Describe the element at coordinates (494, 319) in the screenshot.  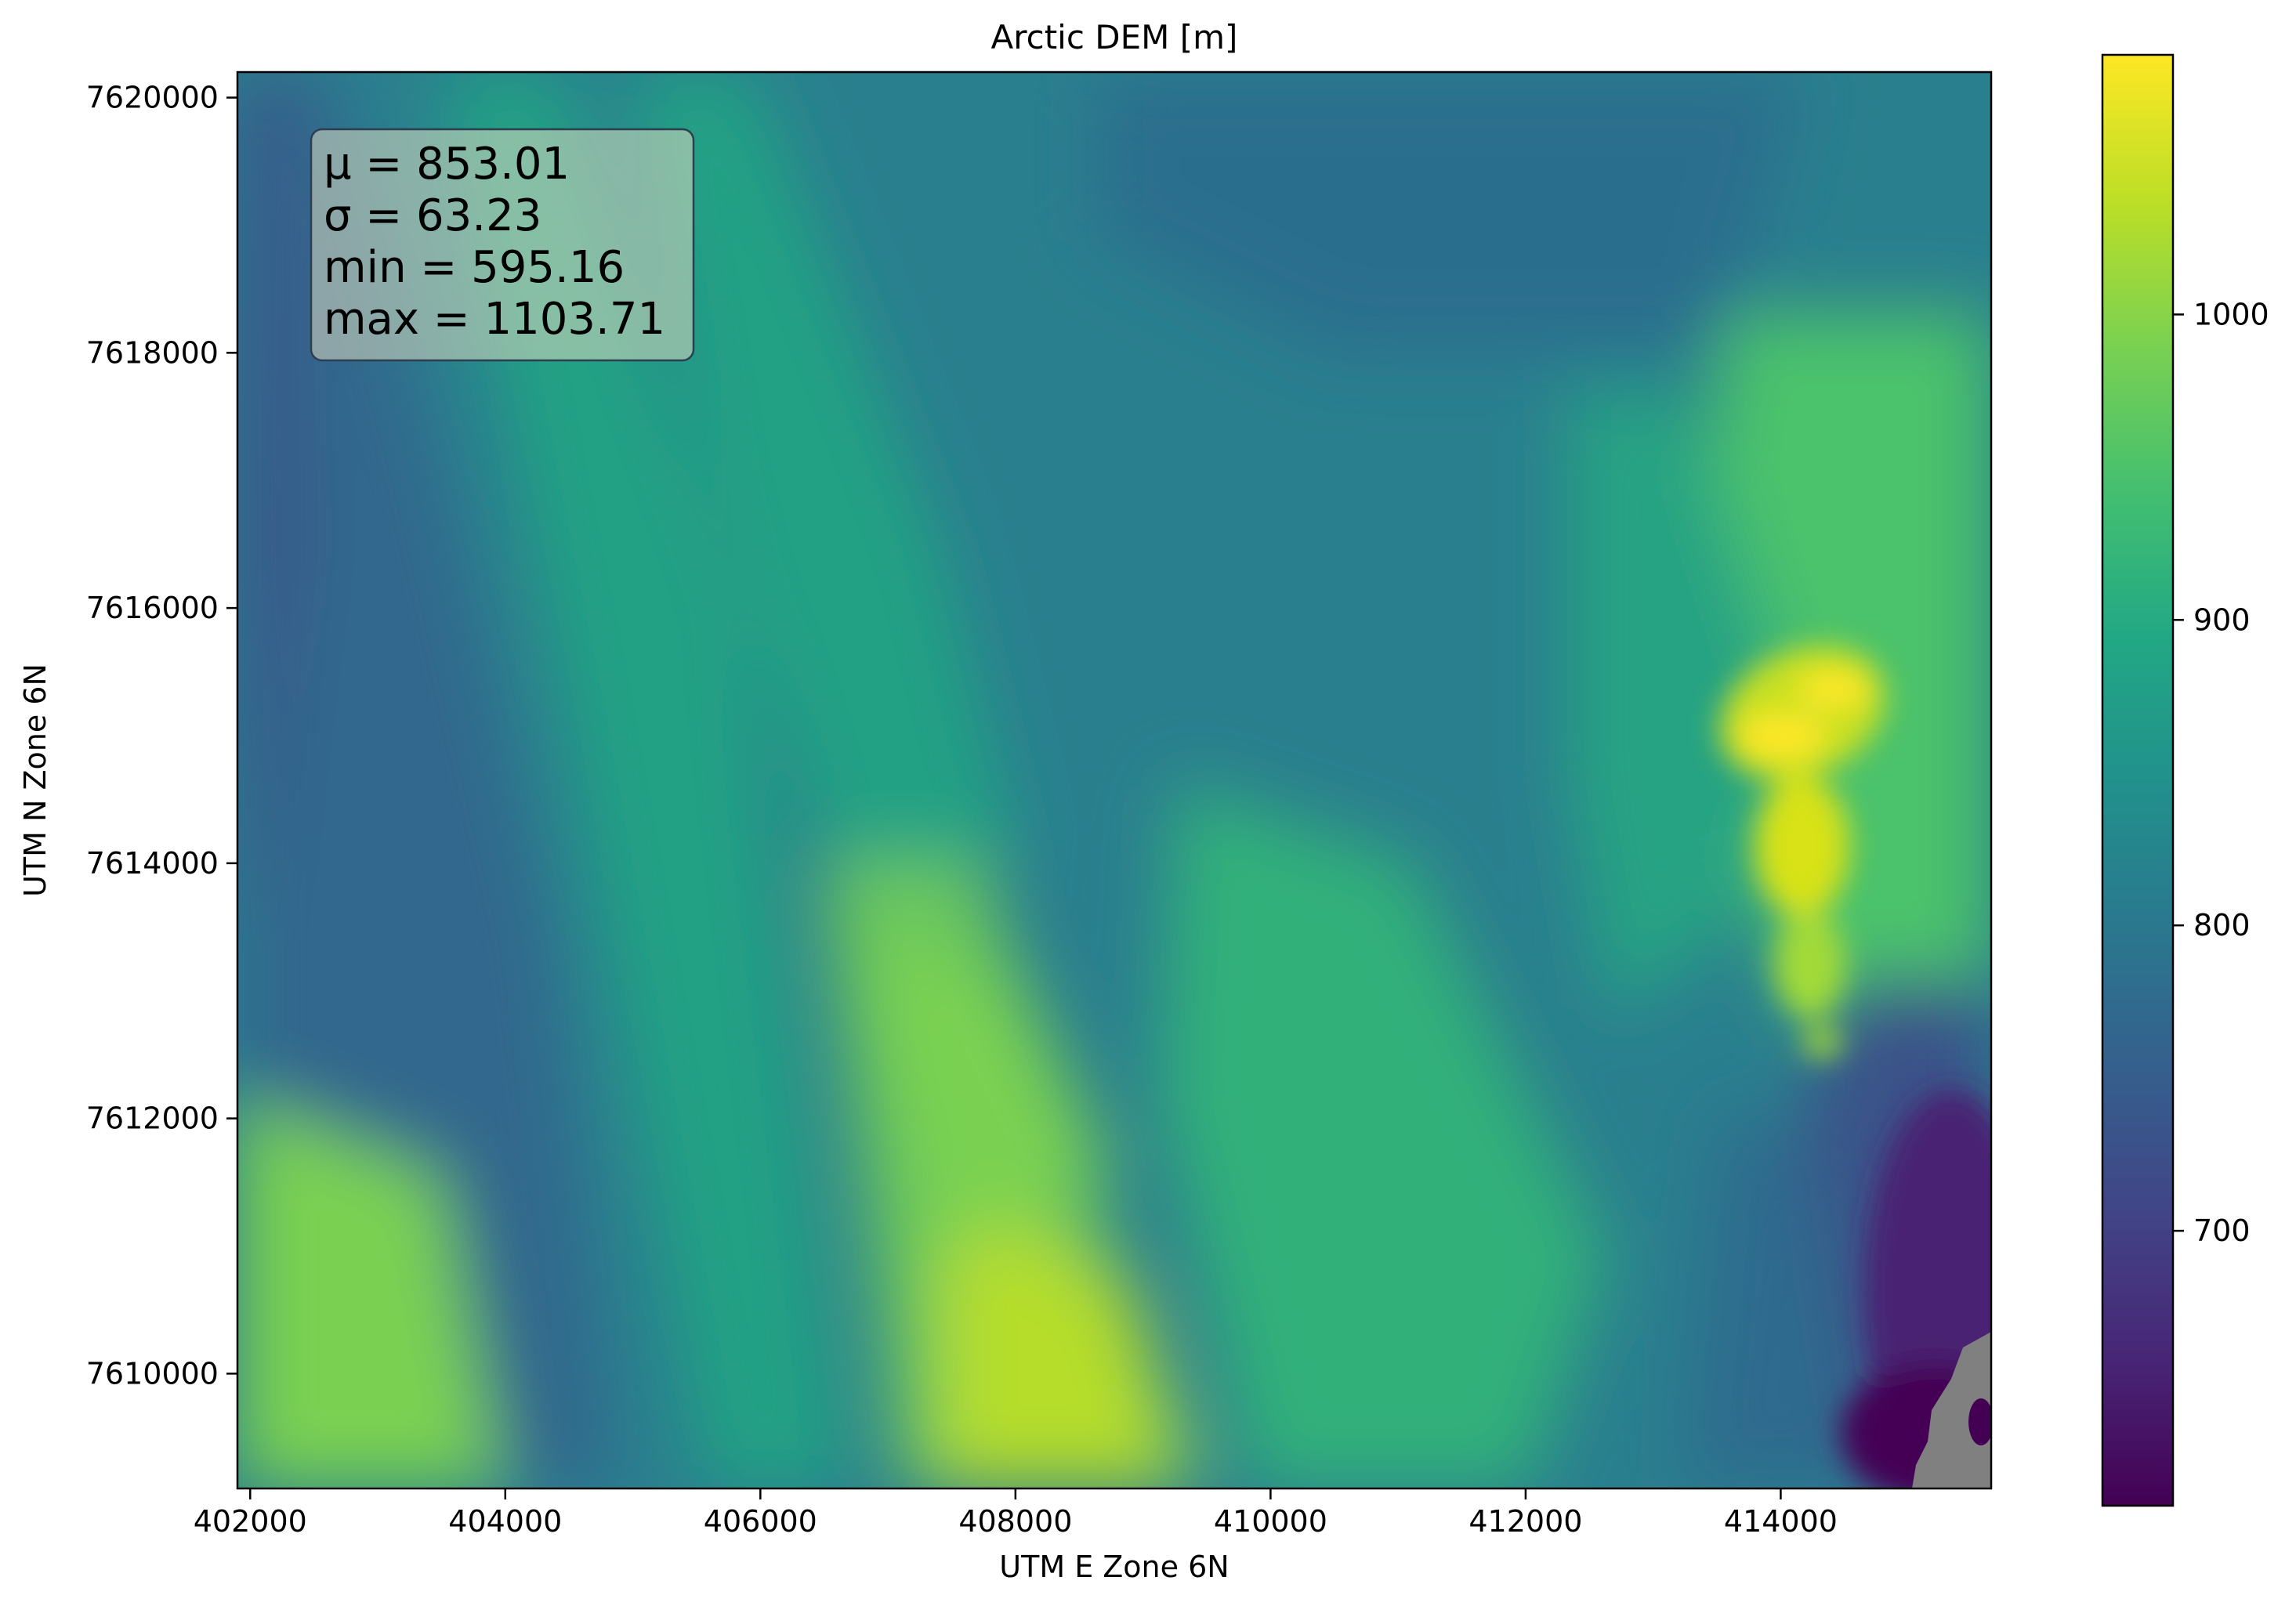
I see `stats-max: max = 1103.71` at that location.